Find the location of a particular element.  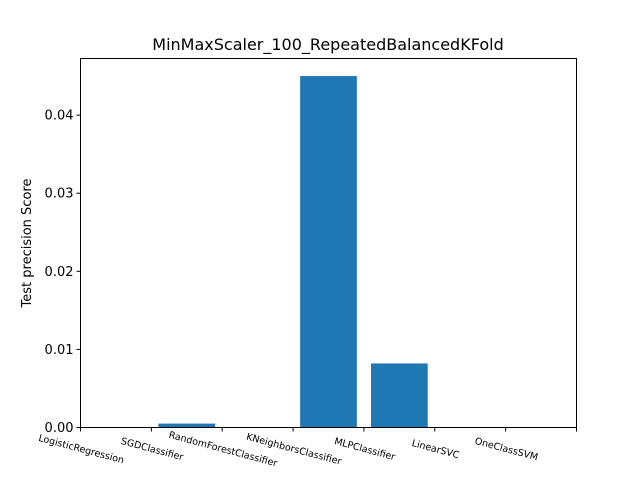

x-tick-label: OneClassSVM is located at coordinates (506, 449).